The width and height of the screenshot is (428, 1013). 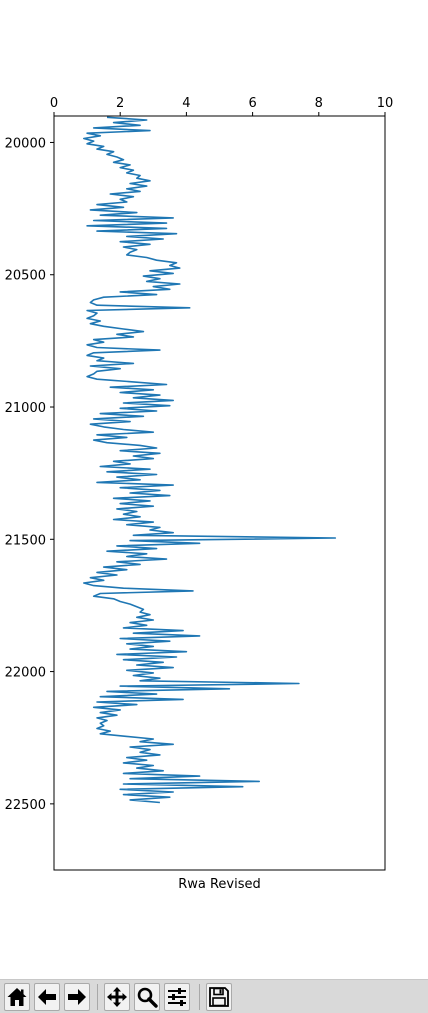 I want to click on save-button, so click(x=219, y=997).